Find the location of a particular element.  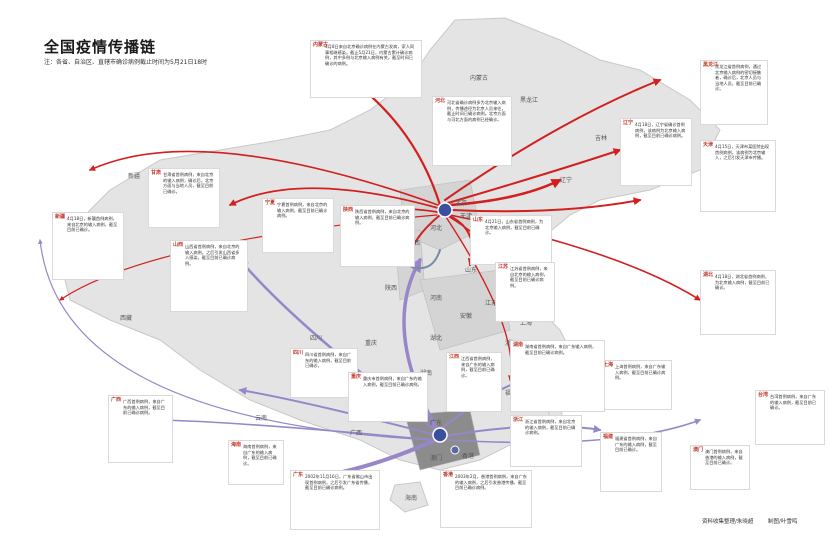

note-shanghai: 上海 上海首例病例，来自广东输入病例，截至目前已确诊病例。 is located at coordinates (636, 385).